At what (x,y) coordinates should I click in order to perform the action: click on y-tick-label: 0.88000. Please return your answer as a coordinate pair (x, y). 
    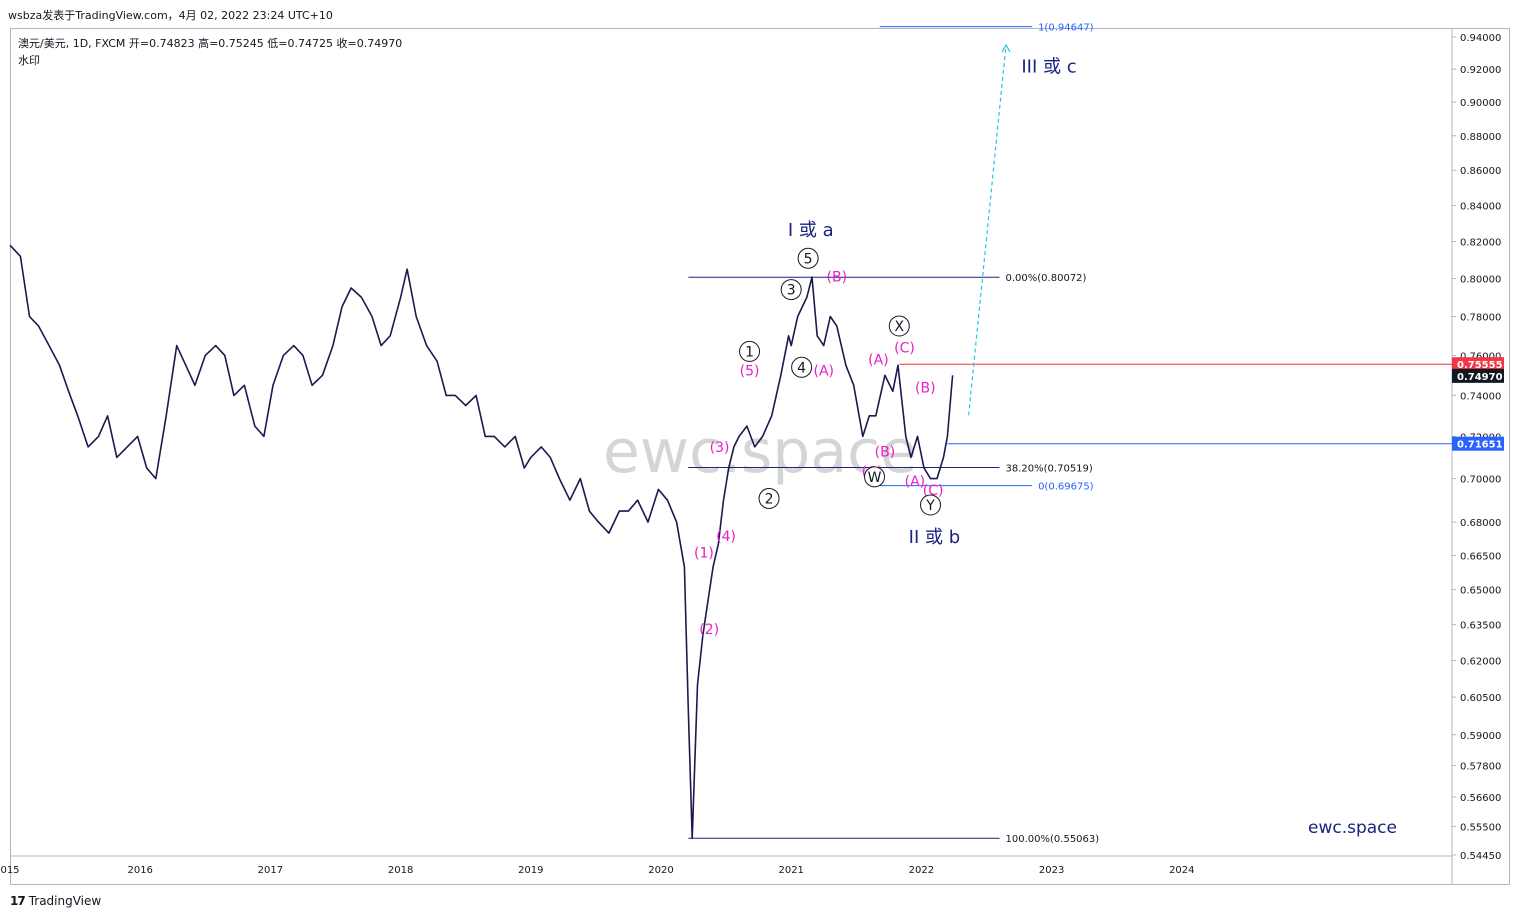
    Looking at the image, I should click on (1480, 137).